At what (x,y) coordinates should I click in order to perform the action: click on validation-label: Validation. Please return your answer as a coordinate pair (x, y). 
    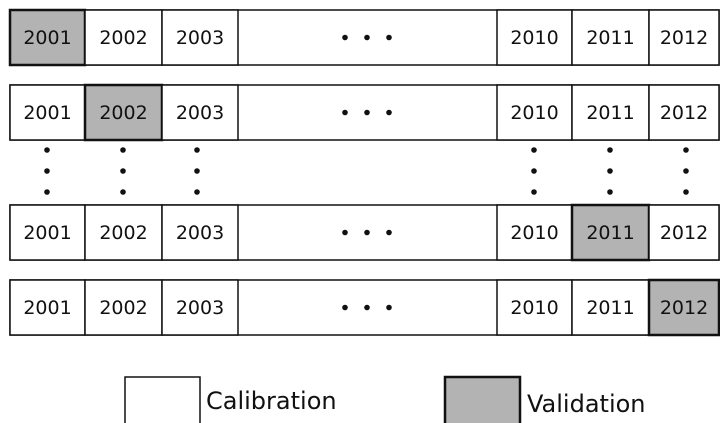
    Looking at the image, I should click on (586, 404).